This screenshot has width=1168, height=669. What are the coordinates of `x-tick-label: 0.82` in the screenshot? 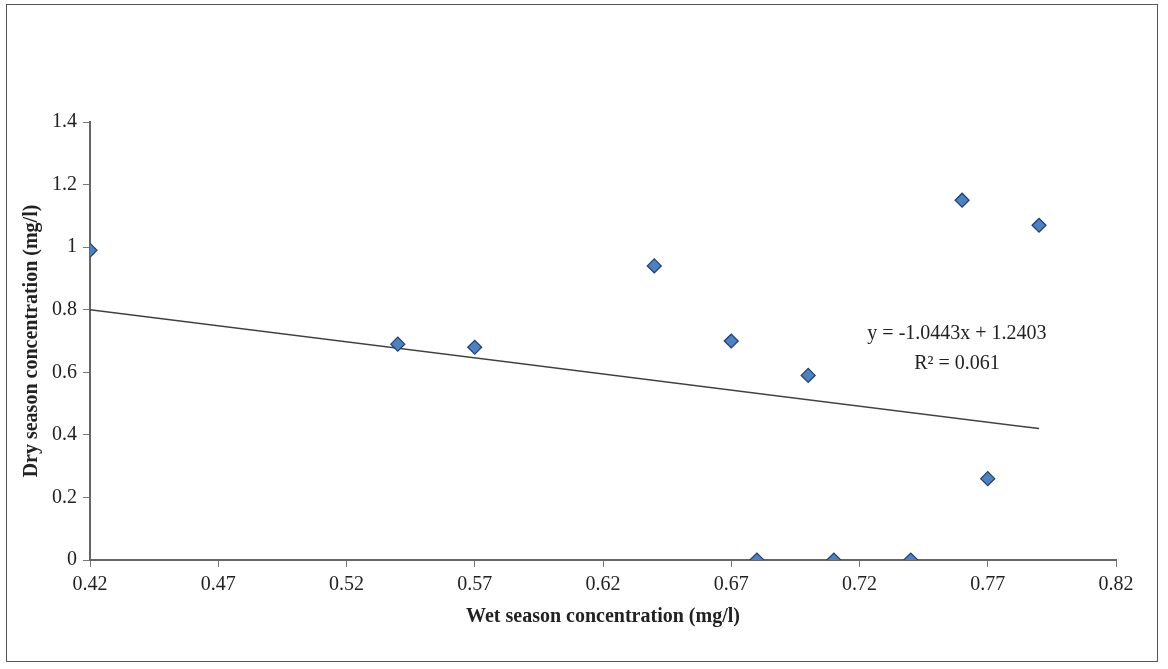 It's located at (1116, 583).